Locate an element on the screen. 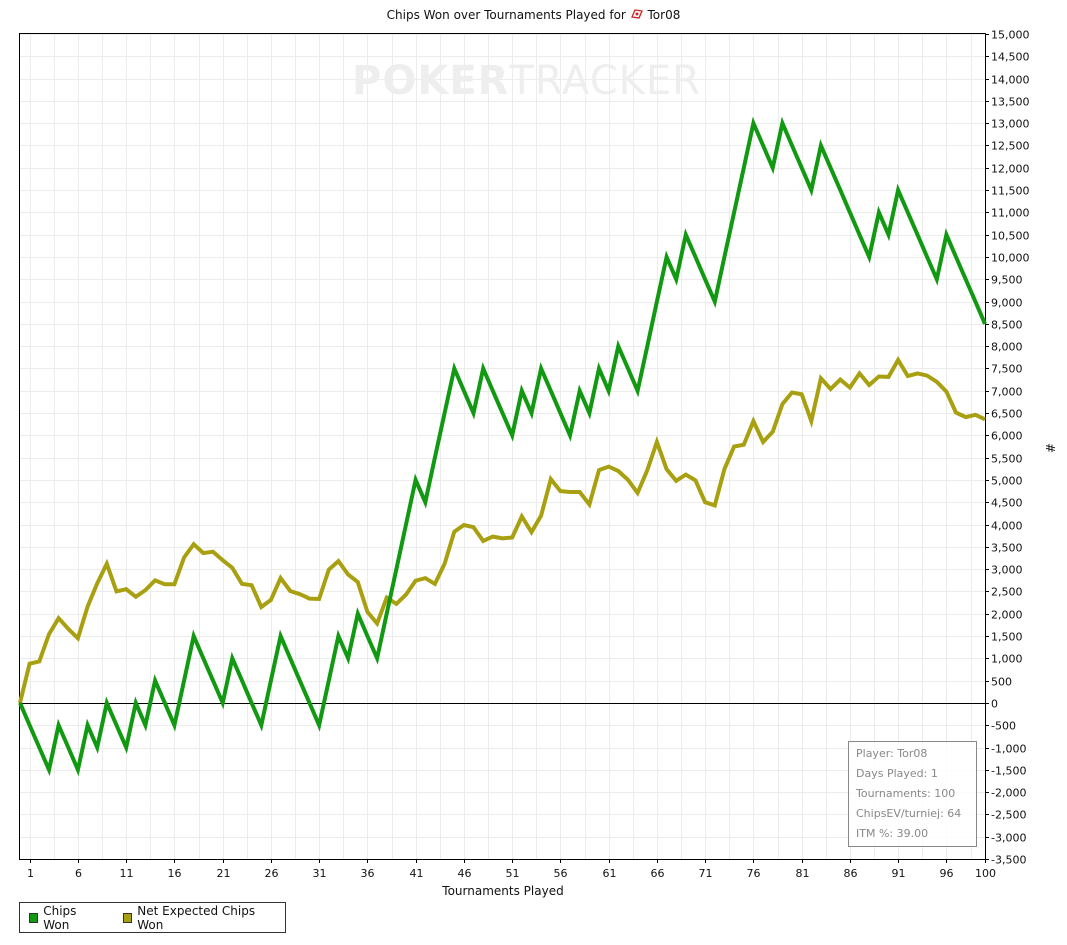 The width and height of the screenshot is (1067, 945). legend-item-net-expected: Net Expected Chips Won is located at coordinates (197, 918).